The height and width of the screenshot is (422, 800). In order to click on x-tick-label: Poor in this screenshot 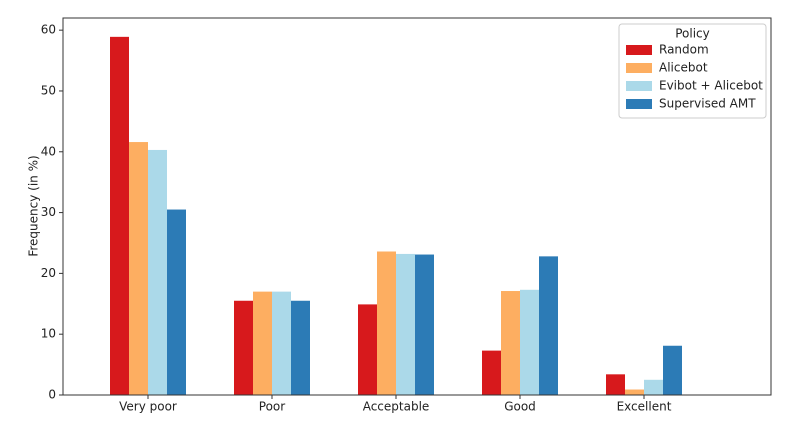, I will do `click(272, 407)`.